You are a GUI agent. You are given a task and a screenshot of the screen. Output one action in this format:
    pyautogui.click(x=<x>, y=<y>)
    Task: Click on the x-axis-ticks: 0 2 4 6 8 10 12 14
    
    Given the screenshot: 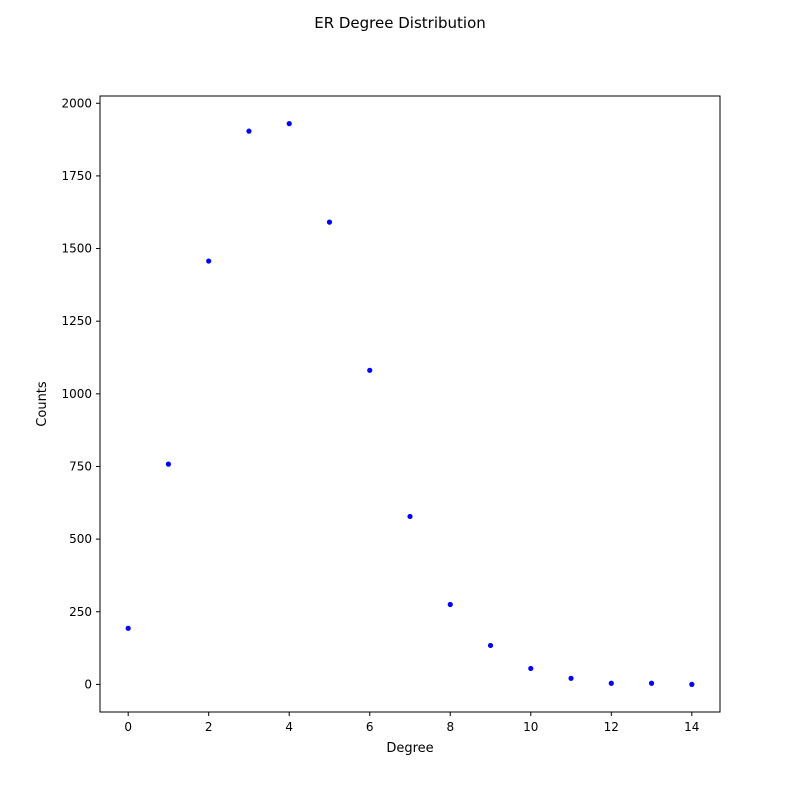 What is the action you would take?
    pyautogui.click(x=411, y=723)
    